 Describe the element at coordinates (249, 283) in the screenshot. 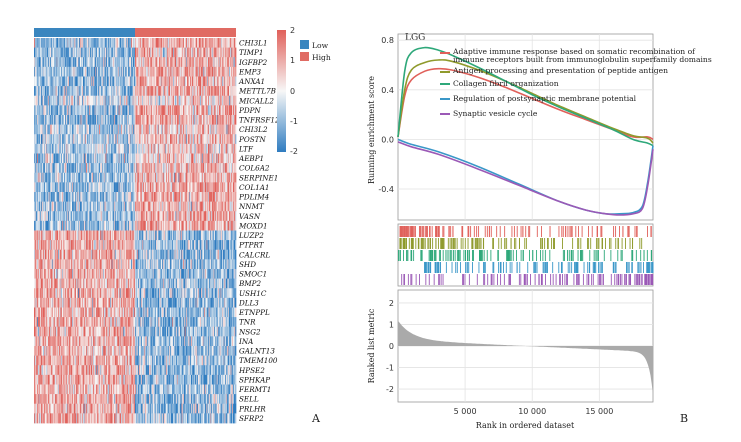

I see `gene-label: BMP2` at that location.